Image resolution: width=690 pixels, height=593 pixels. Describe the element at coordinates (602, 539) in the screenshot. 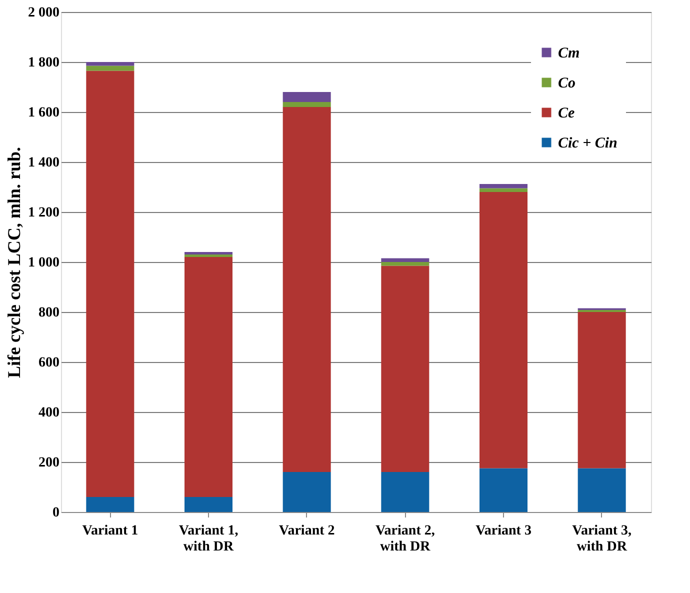

I see `x-tick-label: Variant 3, with DR` at that location.